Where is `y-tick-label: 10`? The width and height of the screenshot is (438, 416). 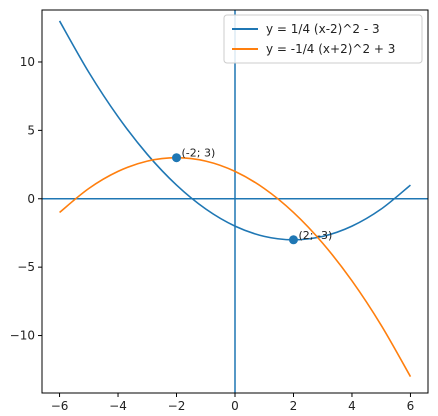
y-tick-label: 10 is located at coordinates (27, 62).